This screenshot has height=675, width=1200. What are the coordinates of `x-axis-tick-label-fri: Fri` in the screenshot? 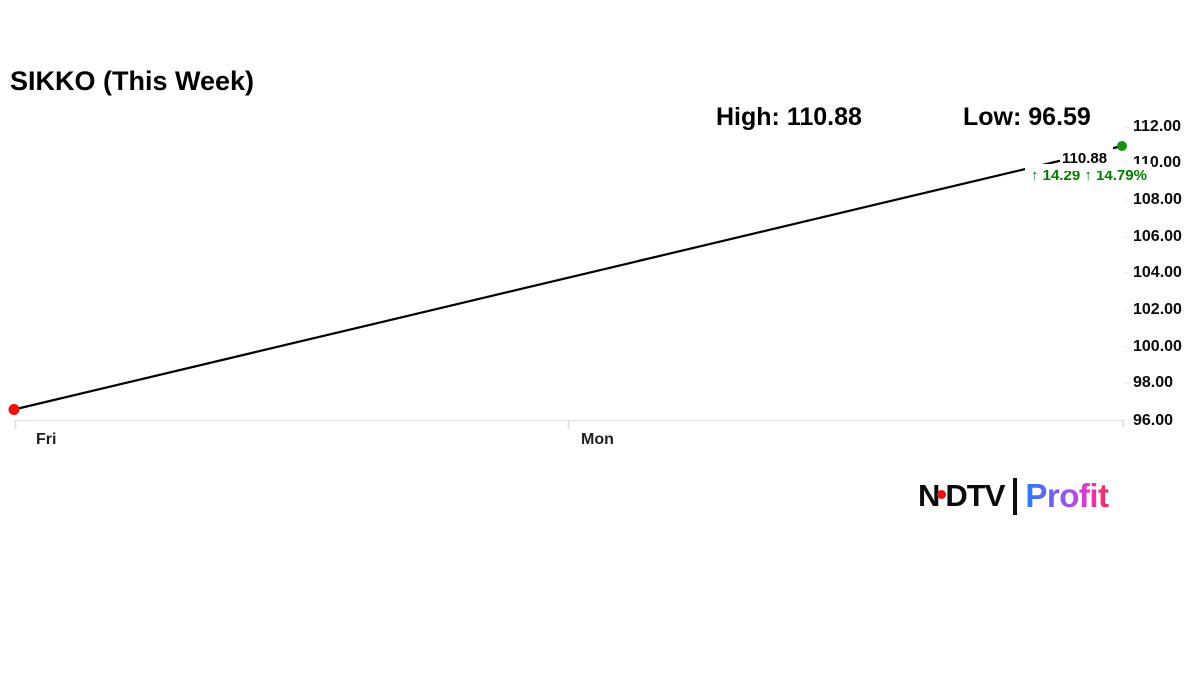 It's located at (46, 439).